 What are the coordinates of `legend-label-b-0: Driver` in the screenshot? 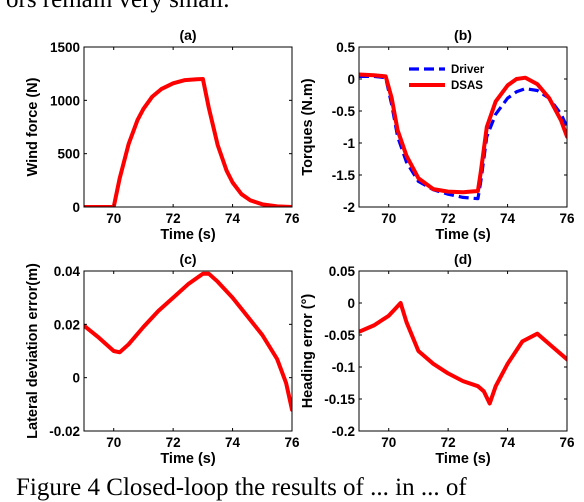 It's located at (468, 70).